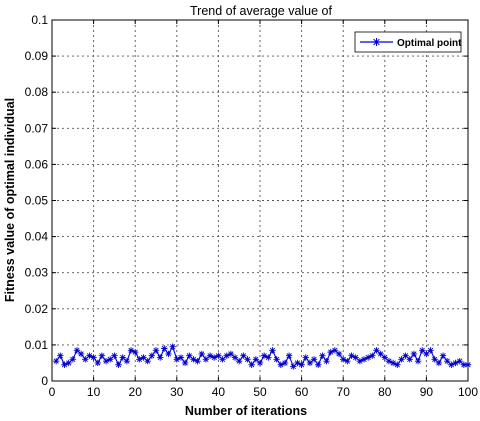 This screenshot has height=421, width=480. Describe the element at coordinates (219, 392) in the screenshot. I see `x-tick-label: 40` at that location.